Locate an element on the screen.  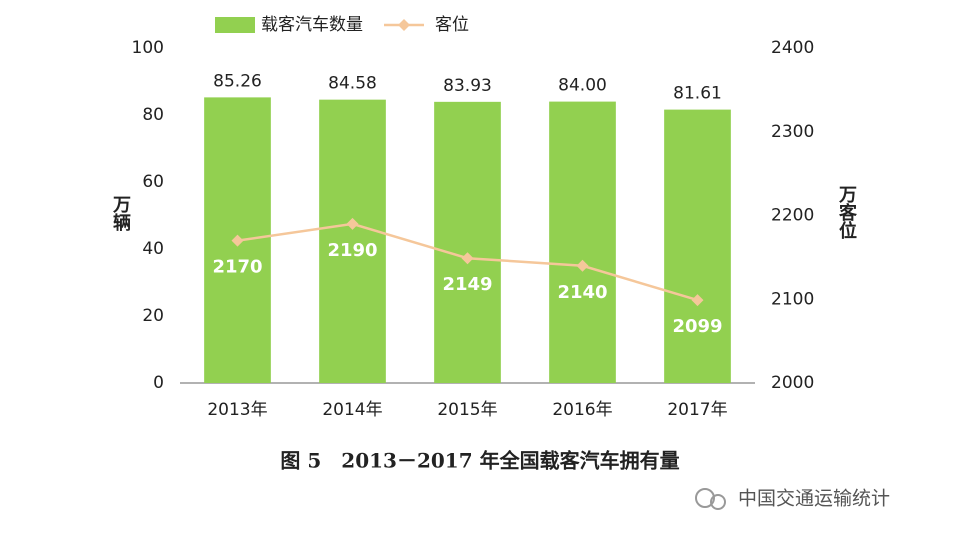
x-tick-label: 2016年 is located at coordinates (582, 410).